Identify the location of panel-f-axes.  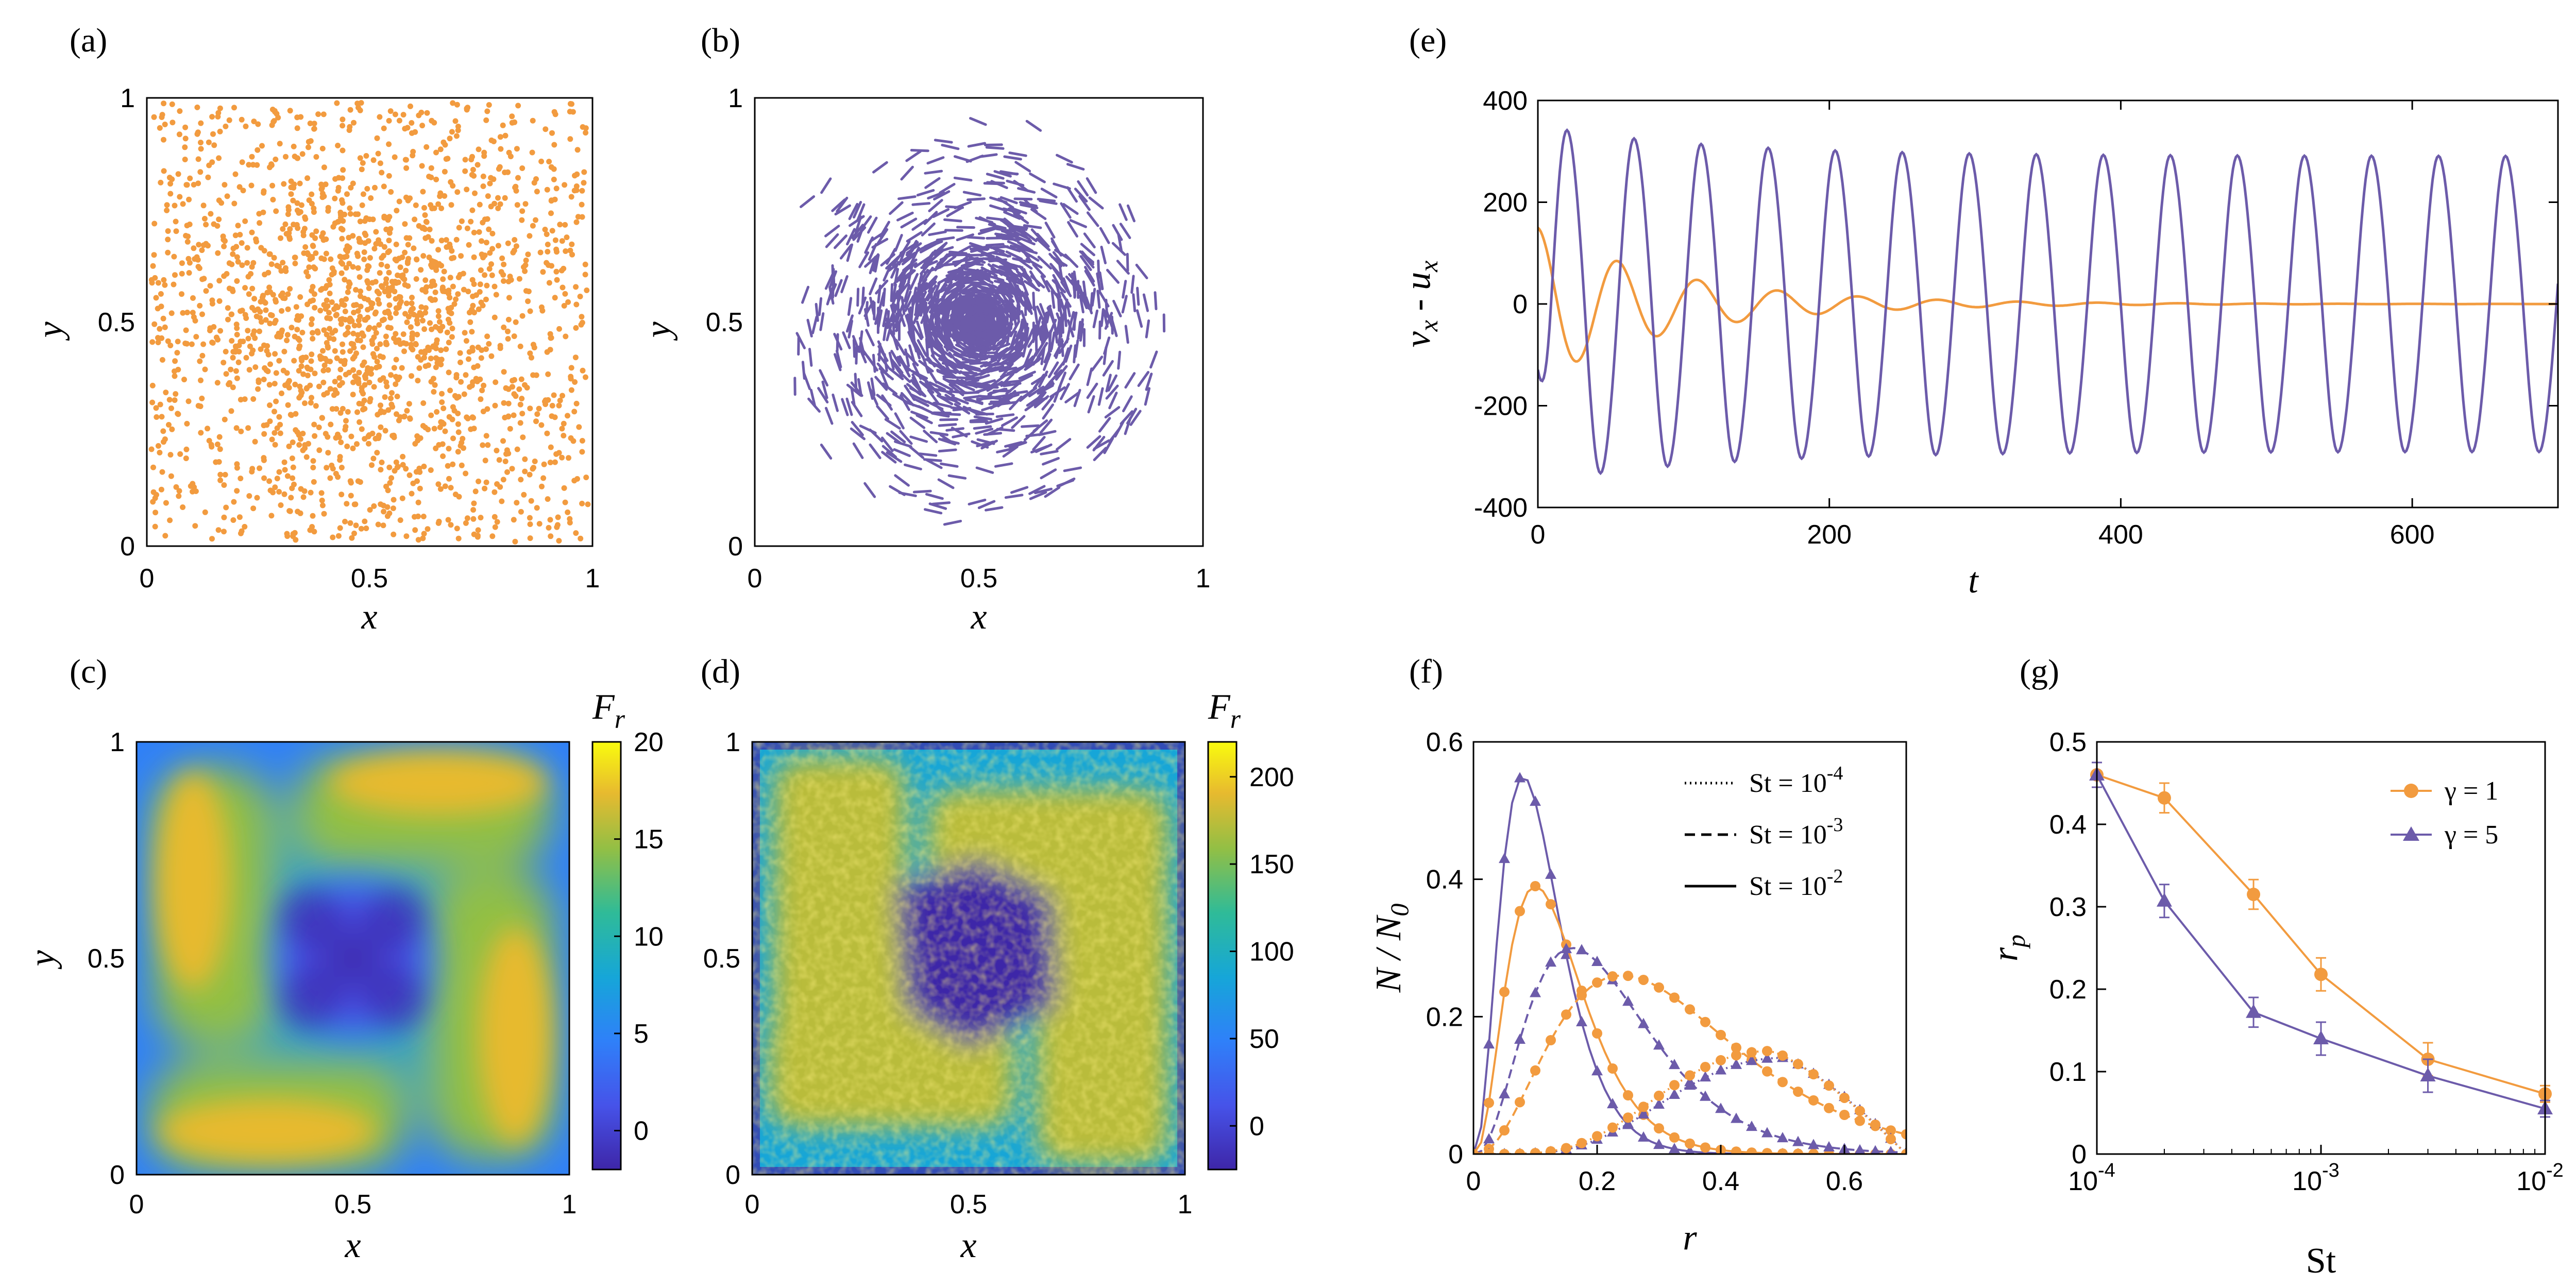
(1689, 948).